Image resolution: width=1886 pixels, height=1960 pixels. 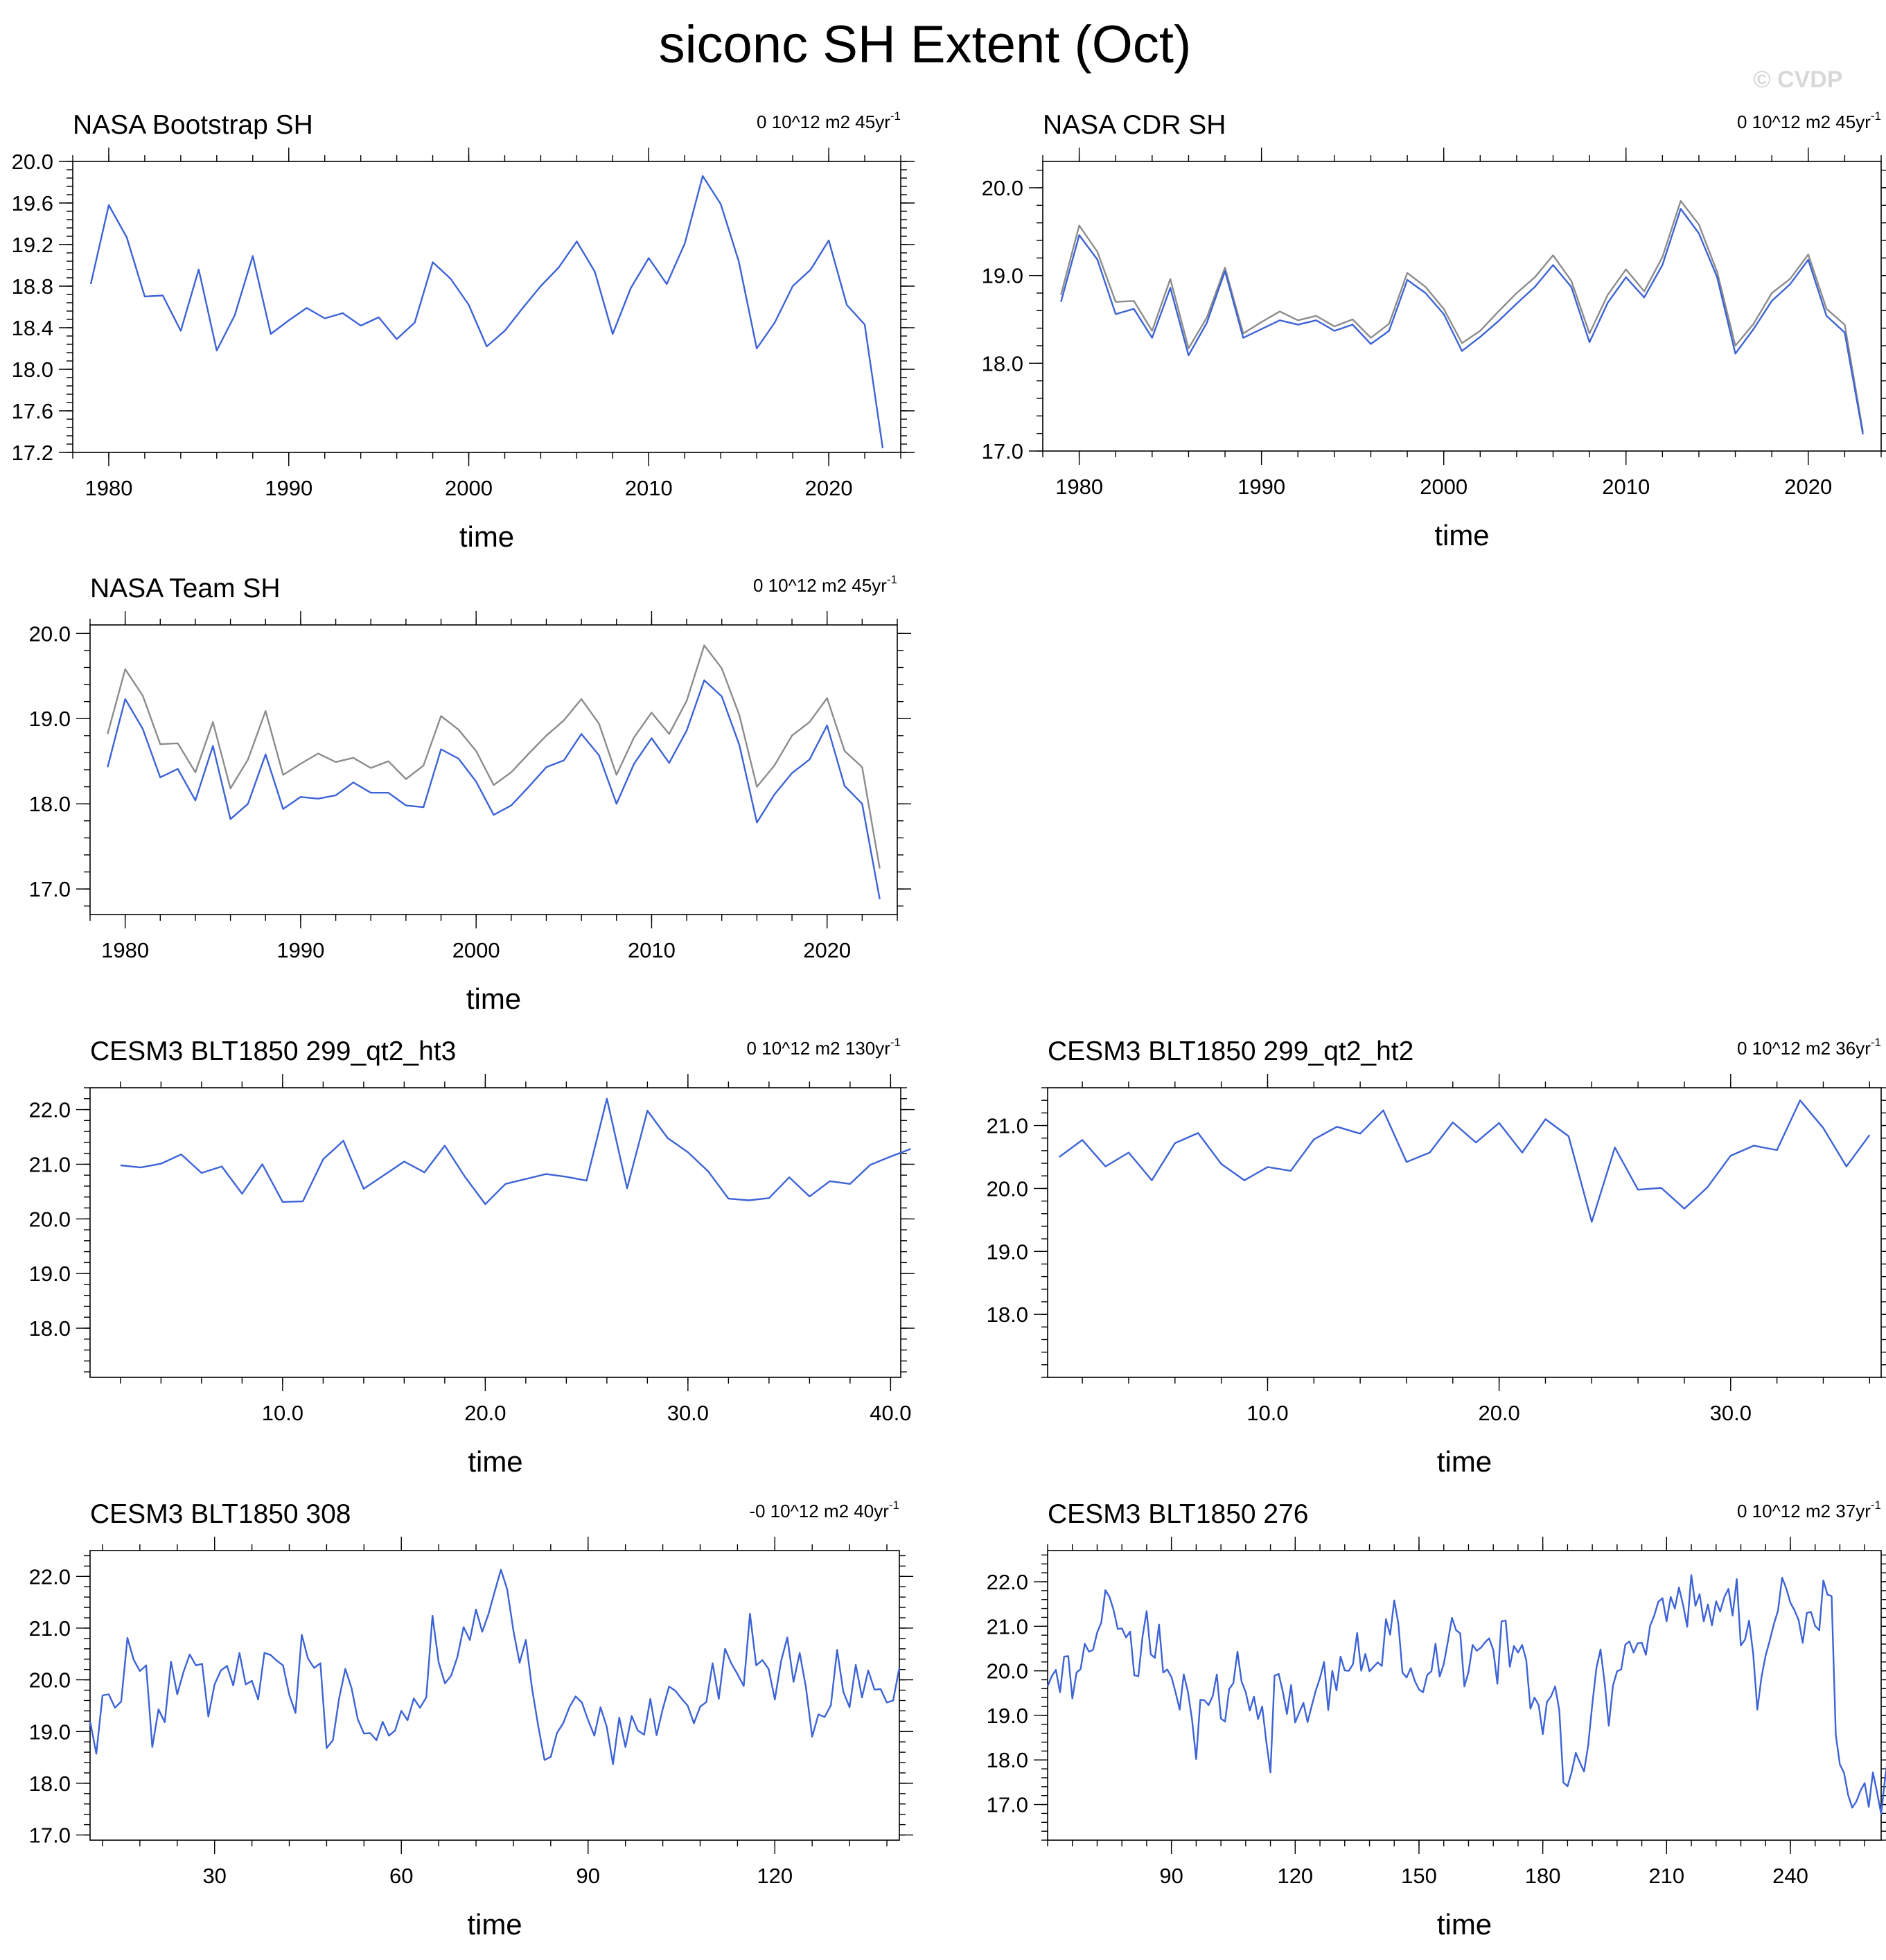 What do you see at coordinates (824, 1047) in the screenshot?
I see `trend-label: 0 10^12 m2 130yr-1` at bounding box center [824, 1047].